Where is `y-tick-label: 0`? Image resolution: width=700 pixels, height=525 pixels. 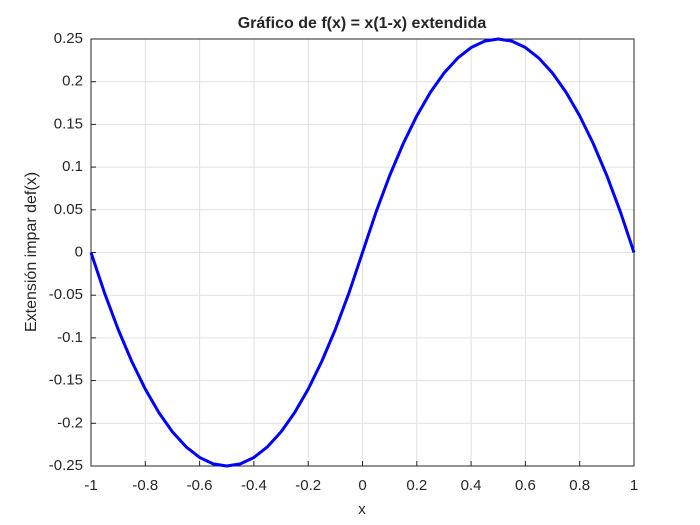 y-tick-label: 0 is located at coordinates (79, 251).